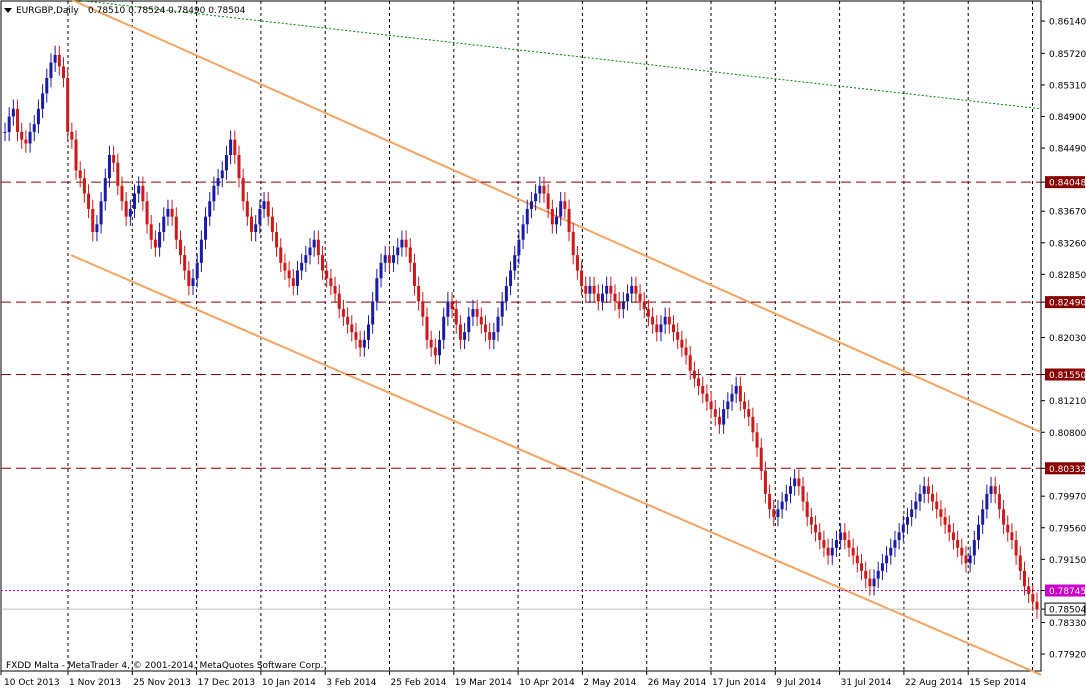 This screenshot has width=1086, height=696. Describe the element at coordinates (351, 683) in the screenshot. I see `x-tick-label: 3 Feb 2014` at that location.